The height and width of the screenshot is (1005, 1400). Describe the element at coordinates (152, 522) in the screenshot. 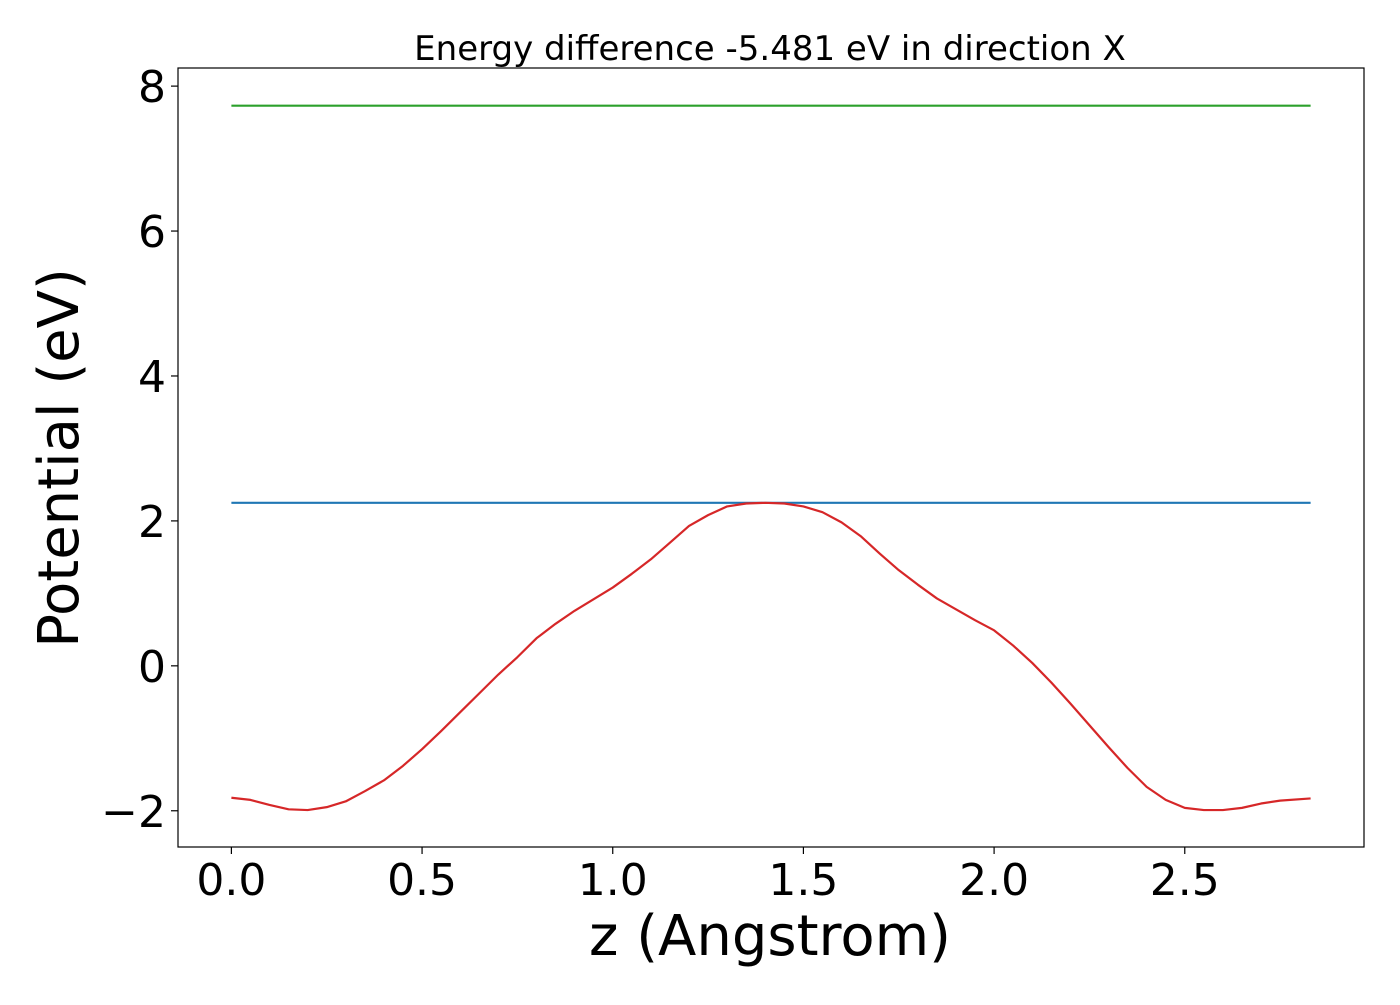

I see `y-tick-label: 2` at that location.